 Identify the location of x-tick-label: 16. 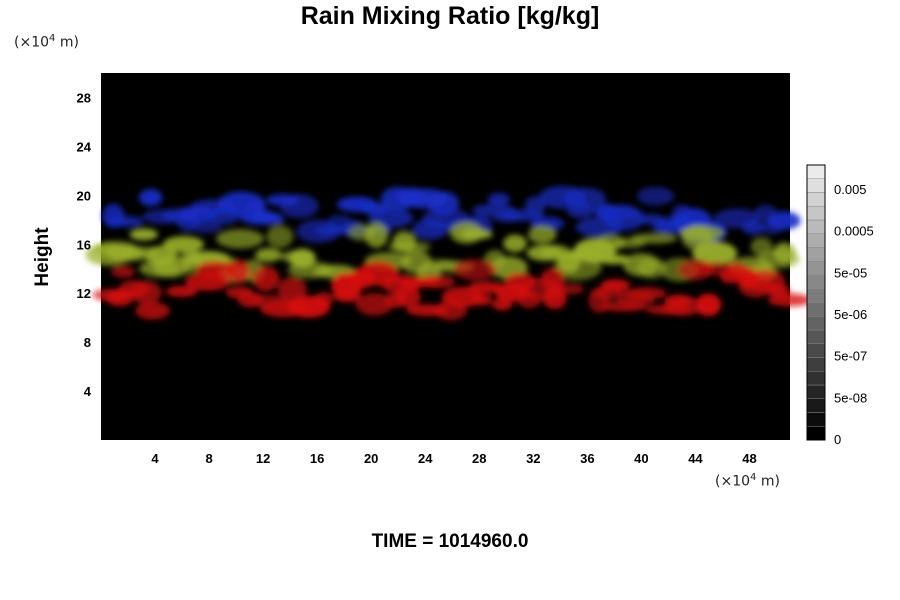
(317, 458).